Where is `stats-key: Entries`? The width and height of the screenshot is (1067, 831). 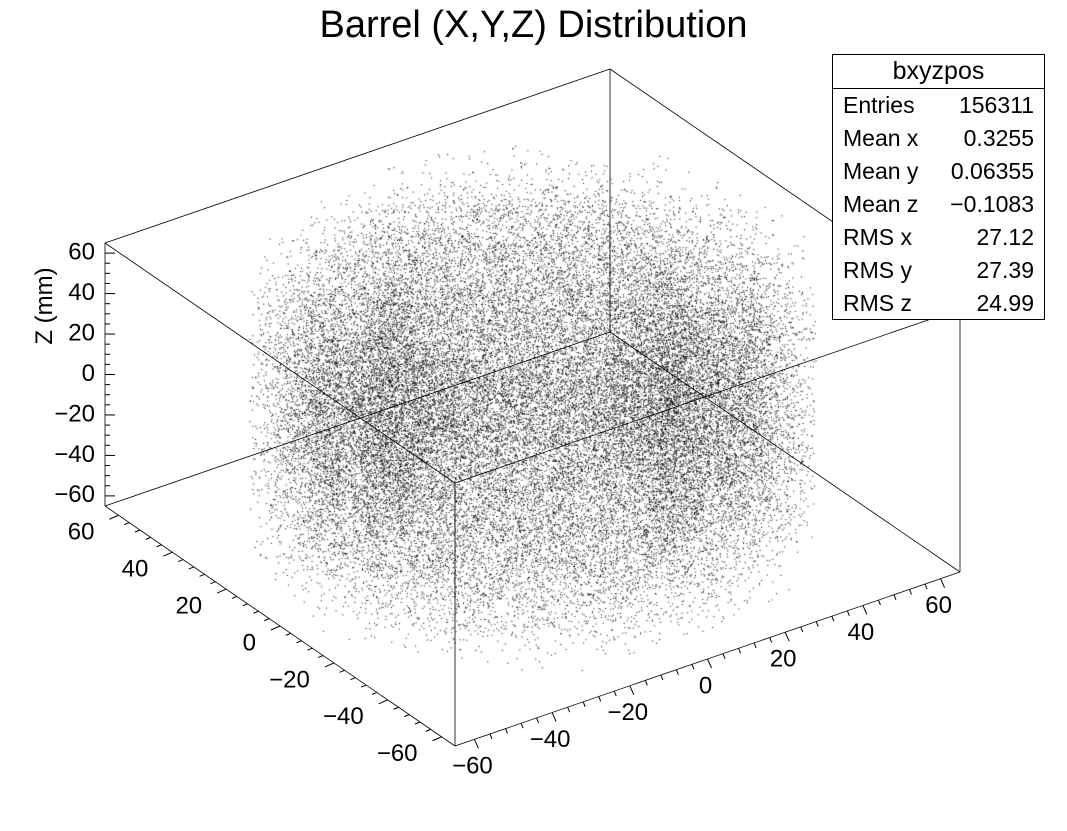
stats-key: Entries is located at coordinates (879, 105).